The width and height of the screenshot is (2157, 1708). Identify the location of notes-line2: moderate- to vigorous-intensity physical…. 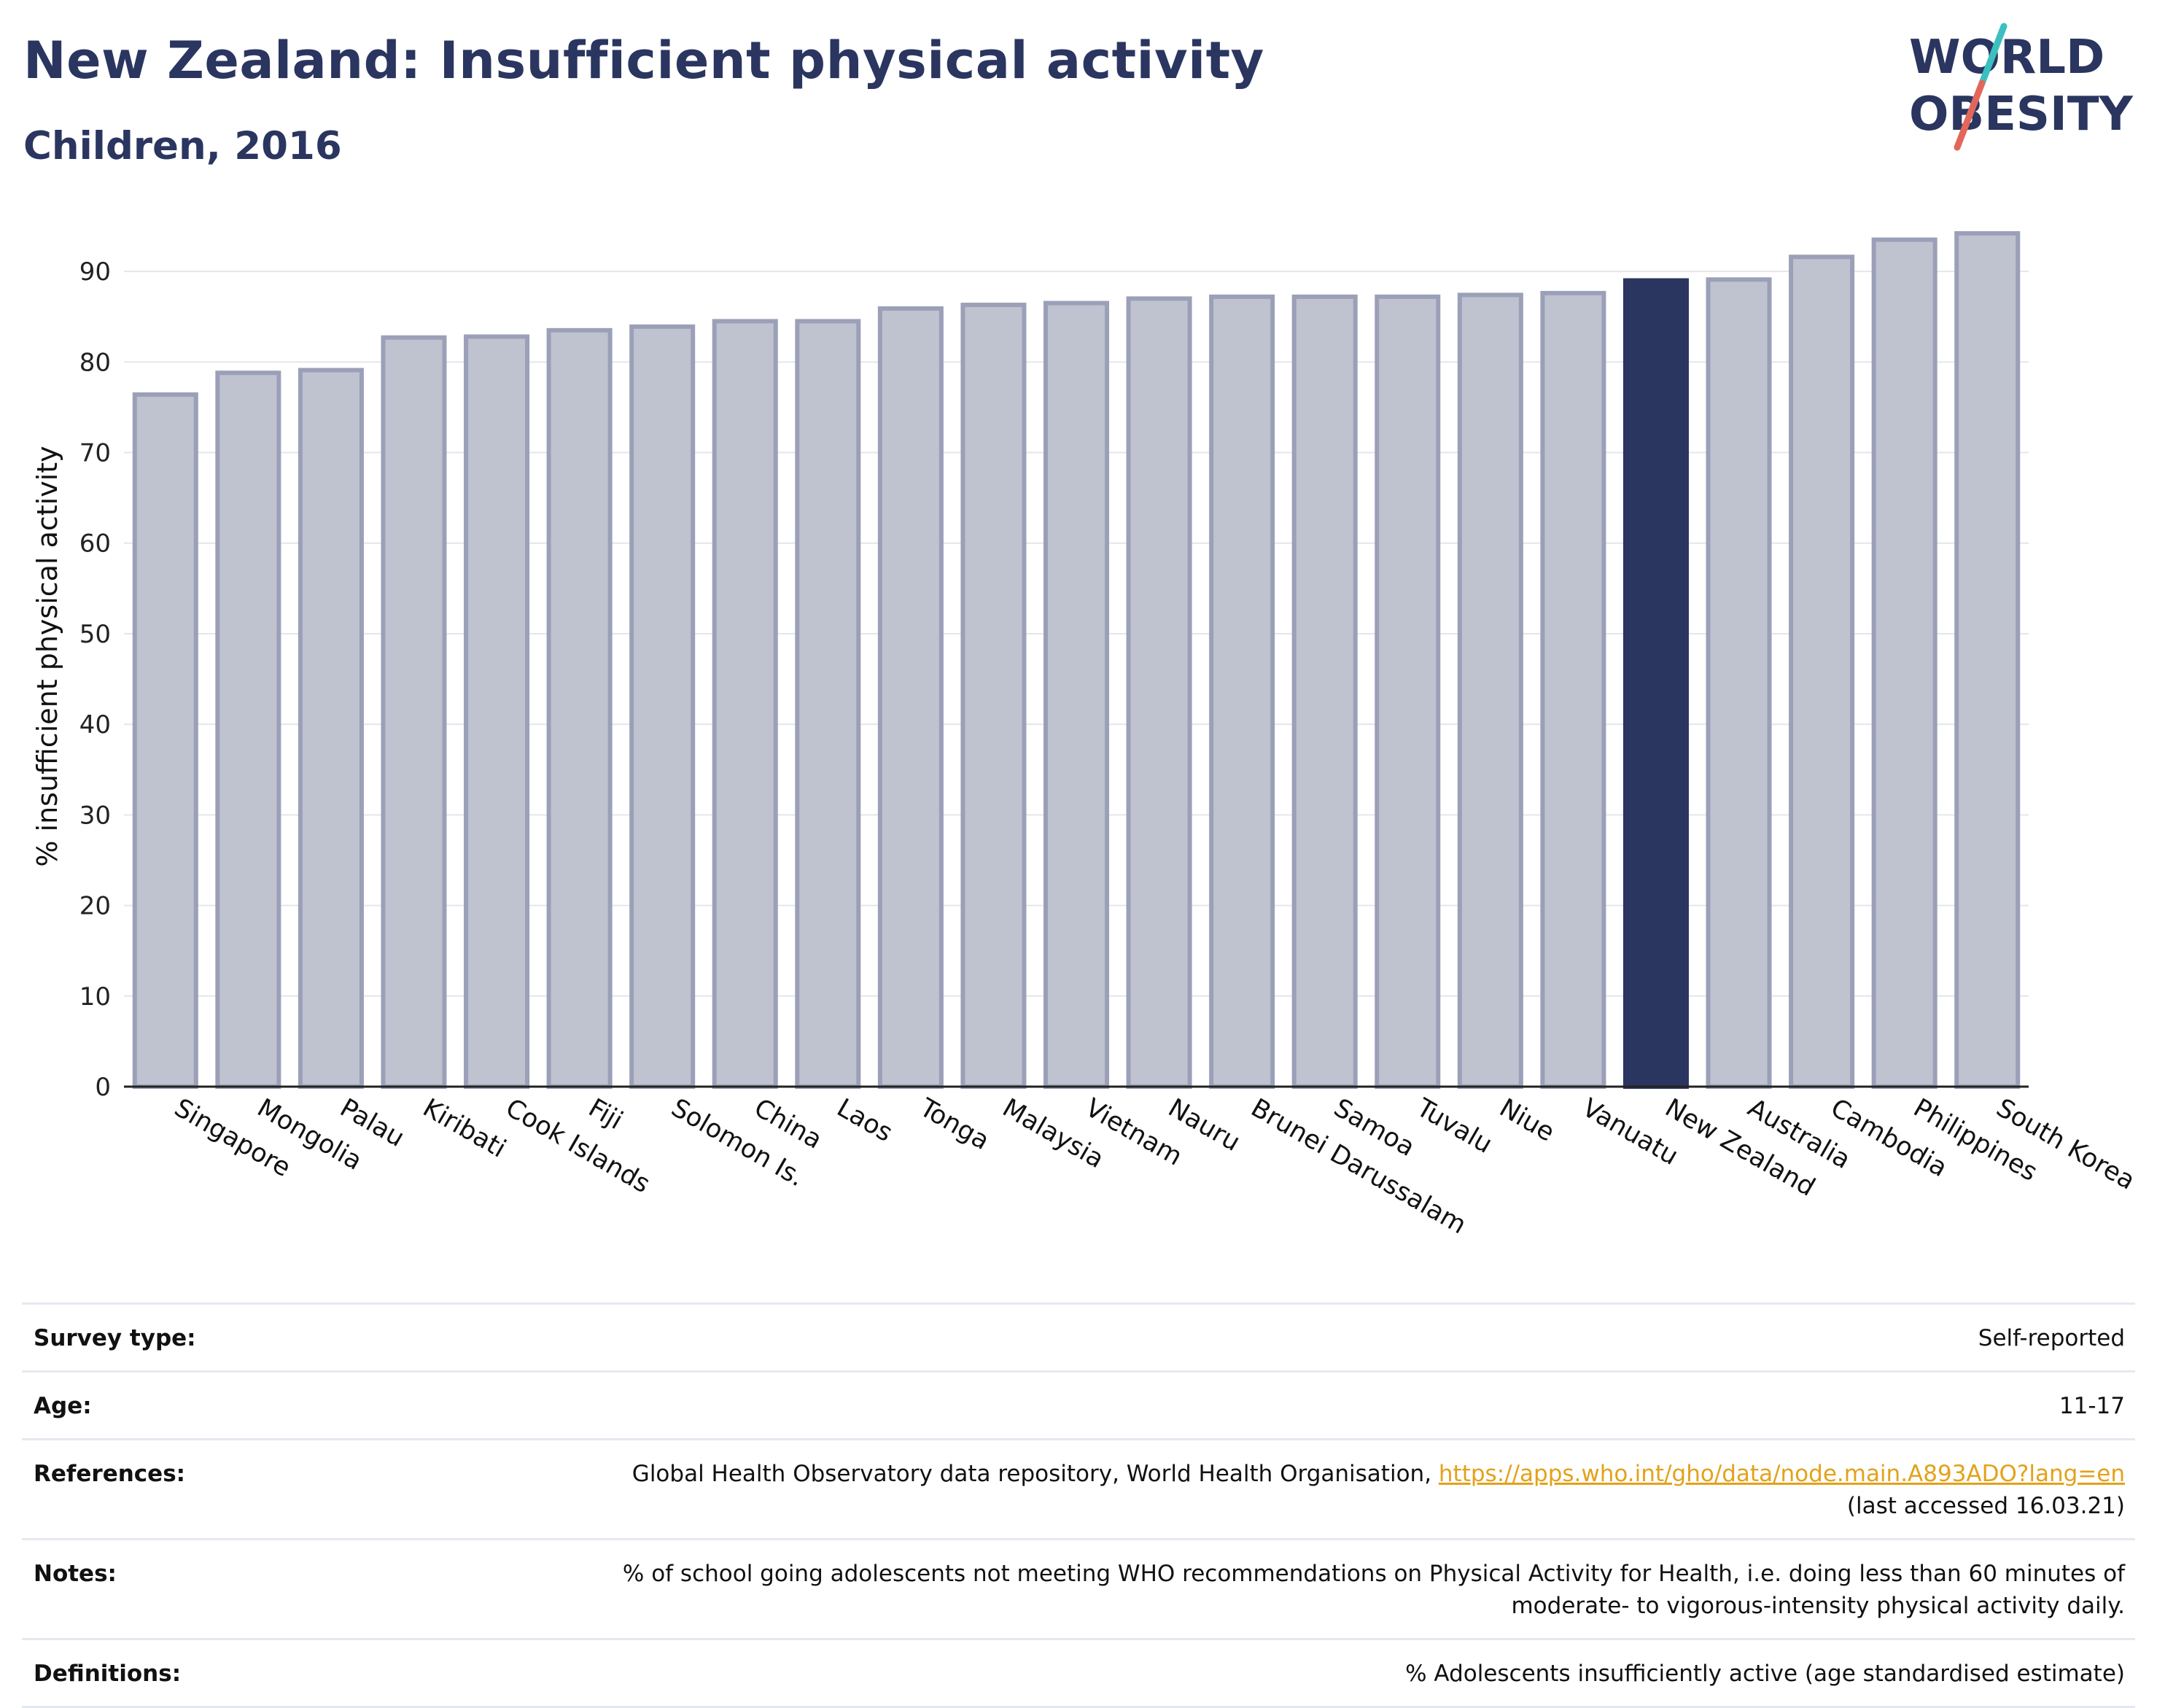
(1818, 1606).